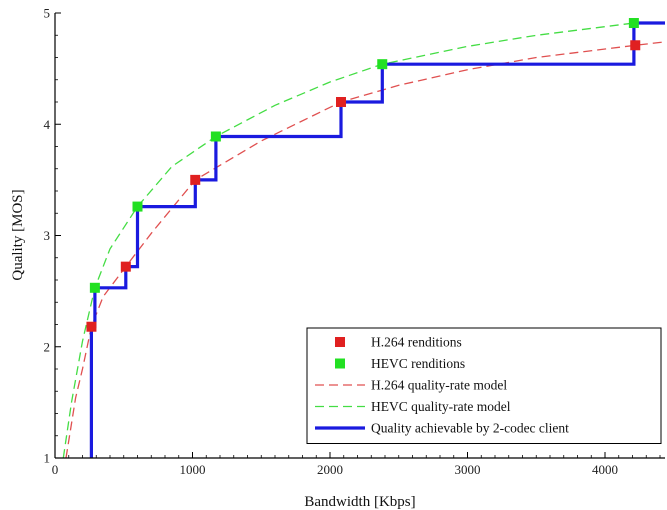 This screenshot has width=667, height=510. Describe the element at coordinates (605, 469) in the screenshot. I see `x-tick-label: 4000` at that location.